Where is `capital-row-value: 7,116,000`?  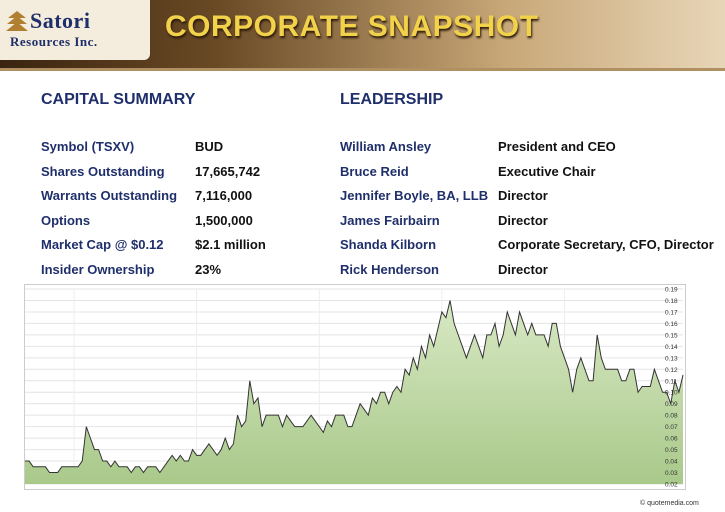 capital-row-value: 7,116,000 is located at coordinates (224, 196).